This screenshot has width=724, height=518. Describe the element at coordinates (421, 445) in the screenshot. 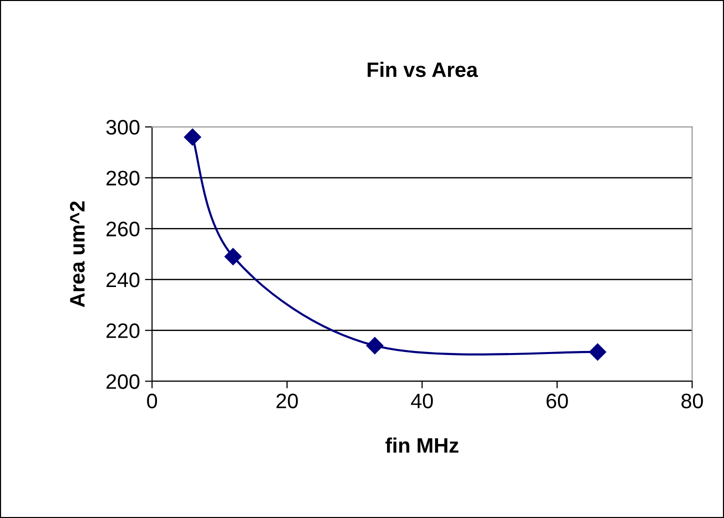

I see `x-axis-title: fin MHz` at that location.